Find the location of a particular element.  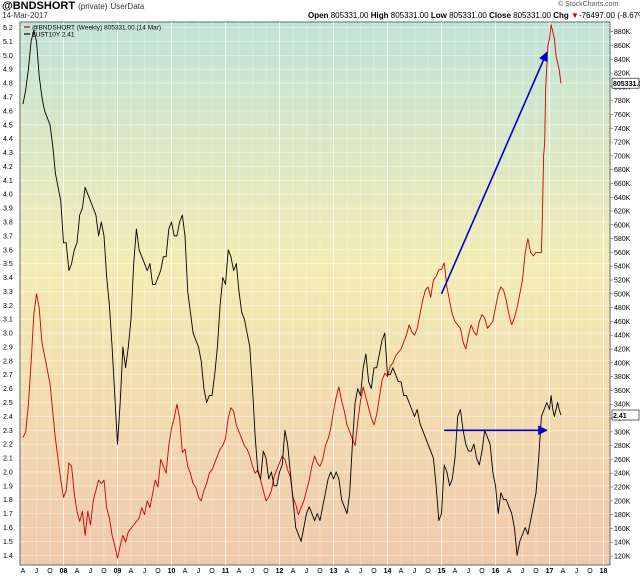

left-tick-label: 1.6 is located at coordinates (8, 528).